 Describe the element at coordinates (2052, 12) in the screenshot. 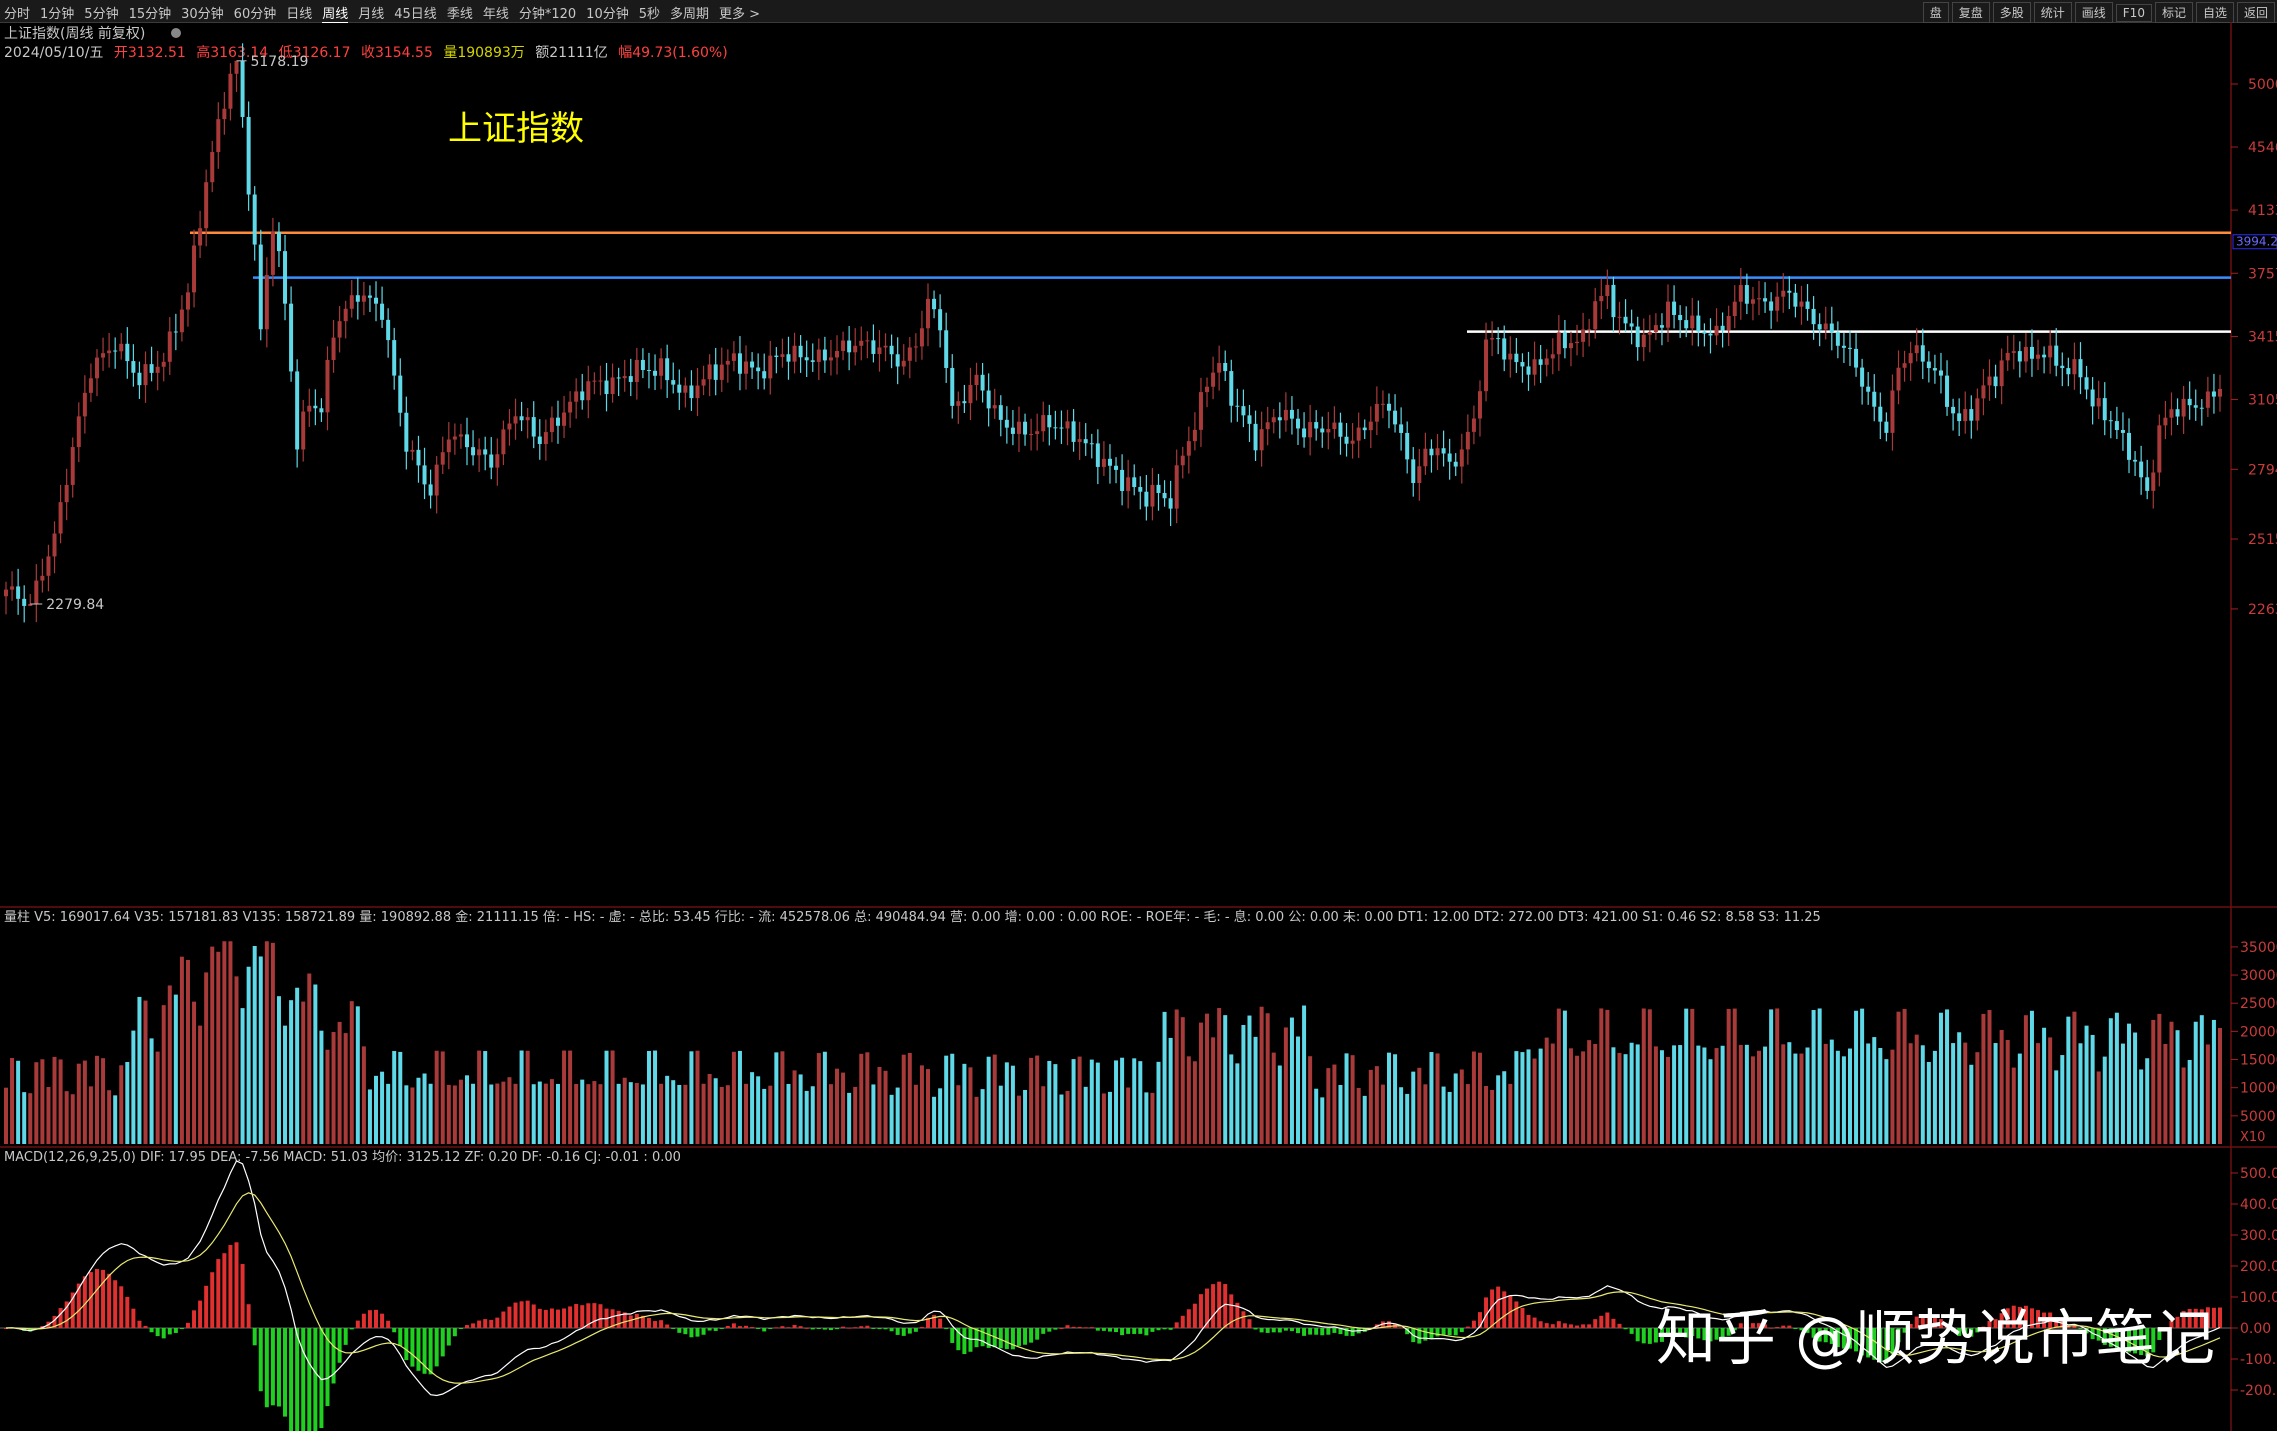

I see `toolbar-button: 统计` at that location.